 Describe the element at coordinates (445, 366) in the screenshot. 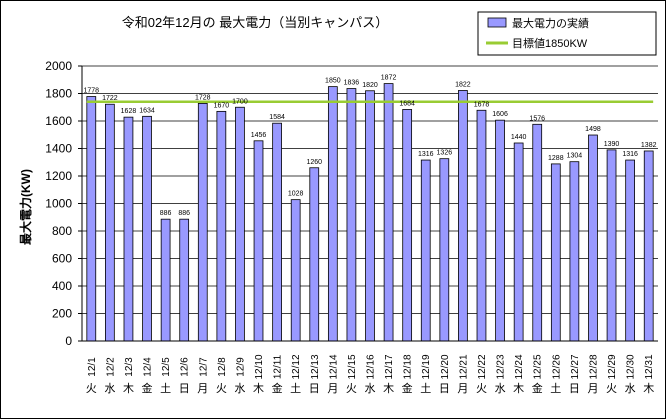

I see `x-tick-label: 12/20` at that location.